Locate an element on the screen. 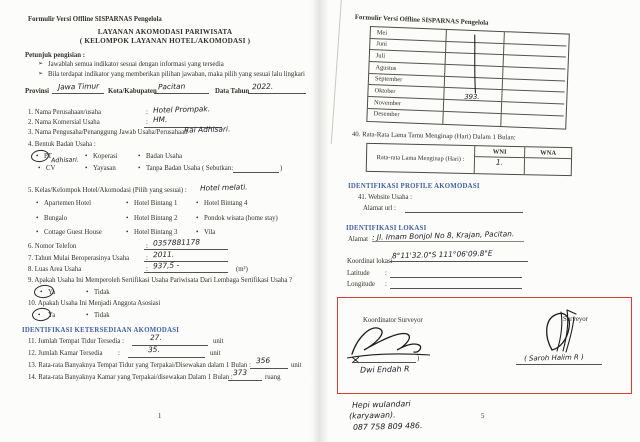 The image size is (640, 442). item11-value: 27. is located at coordinates (155, 337).